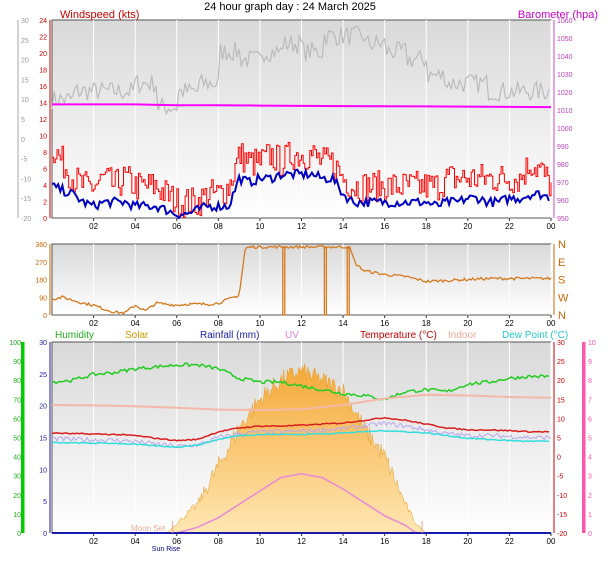  I want to click on temperature-tick-label: 30, so click(561, 343).